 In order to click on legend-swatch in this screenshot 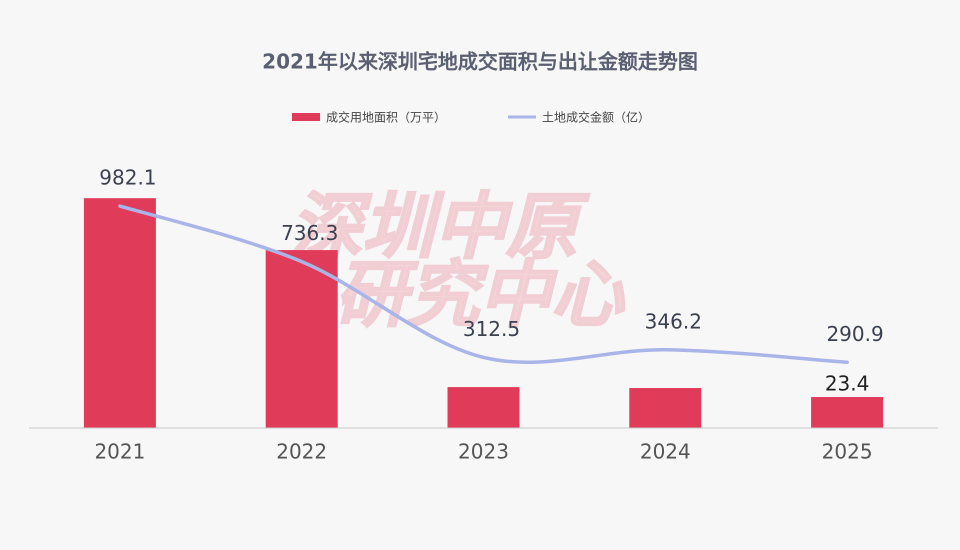, I will do `click(306, 117)`.